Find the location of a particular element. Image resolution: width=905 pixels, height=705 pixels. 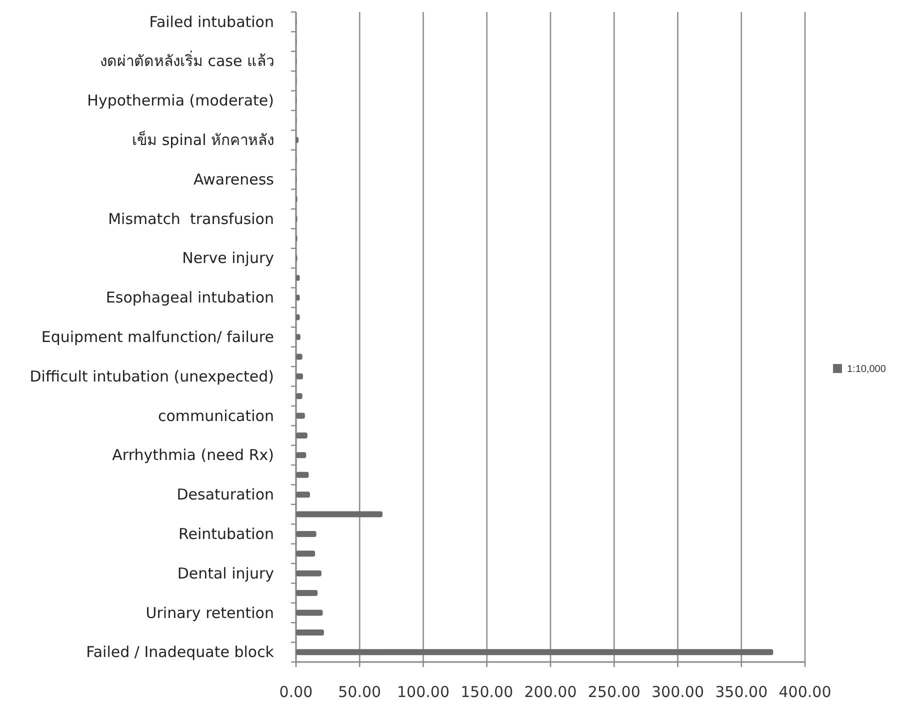

x-tick-label: 50.00 is located at coordinates (360, 692).